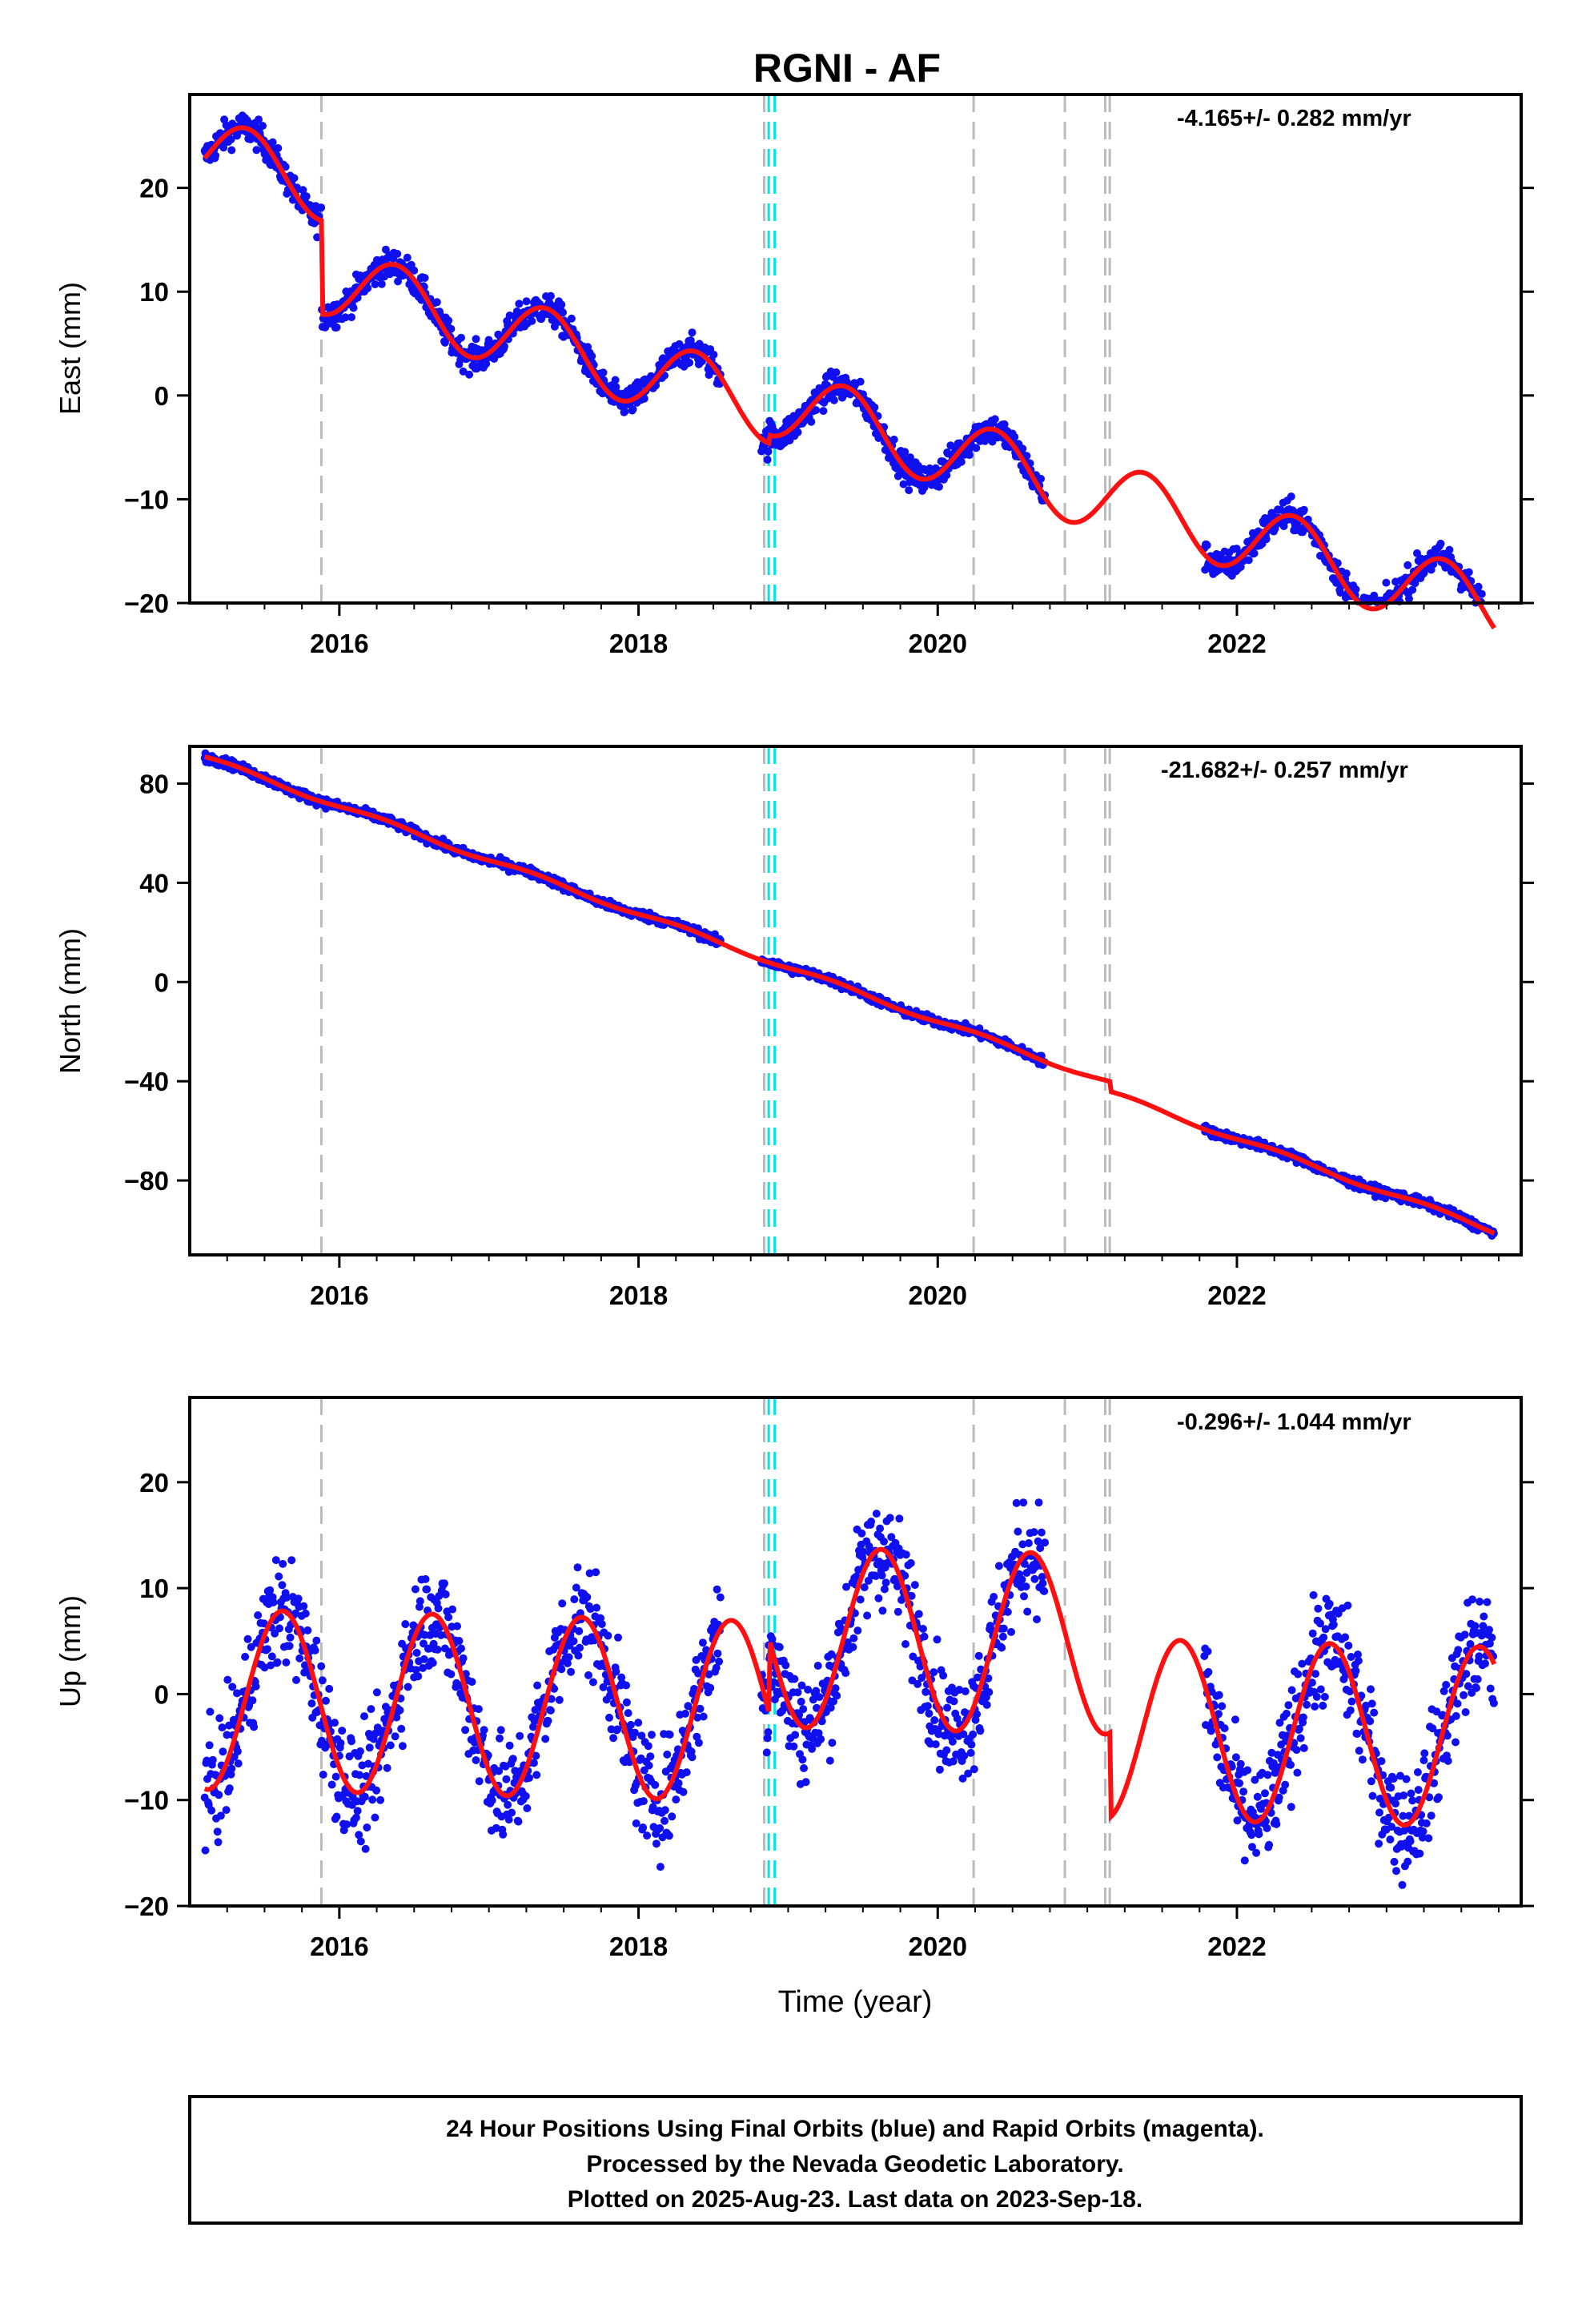 Image resolution: width=1582 pixels, height=2324 pixels. I want to click on north-ytick-label: 40, so click(154, 883).